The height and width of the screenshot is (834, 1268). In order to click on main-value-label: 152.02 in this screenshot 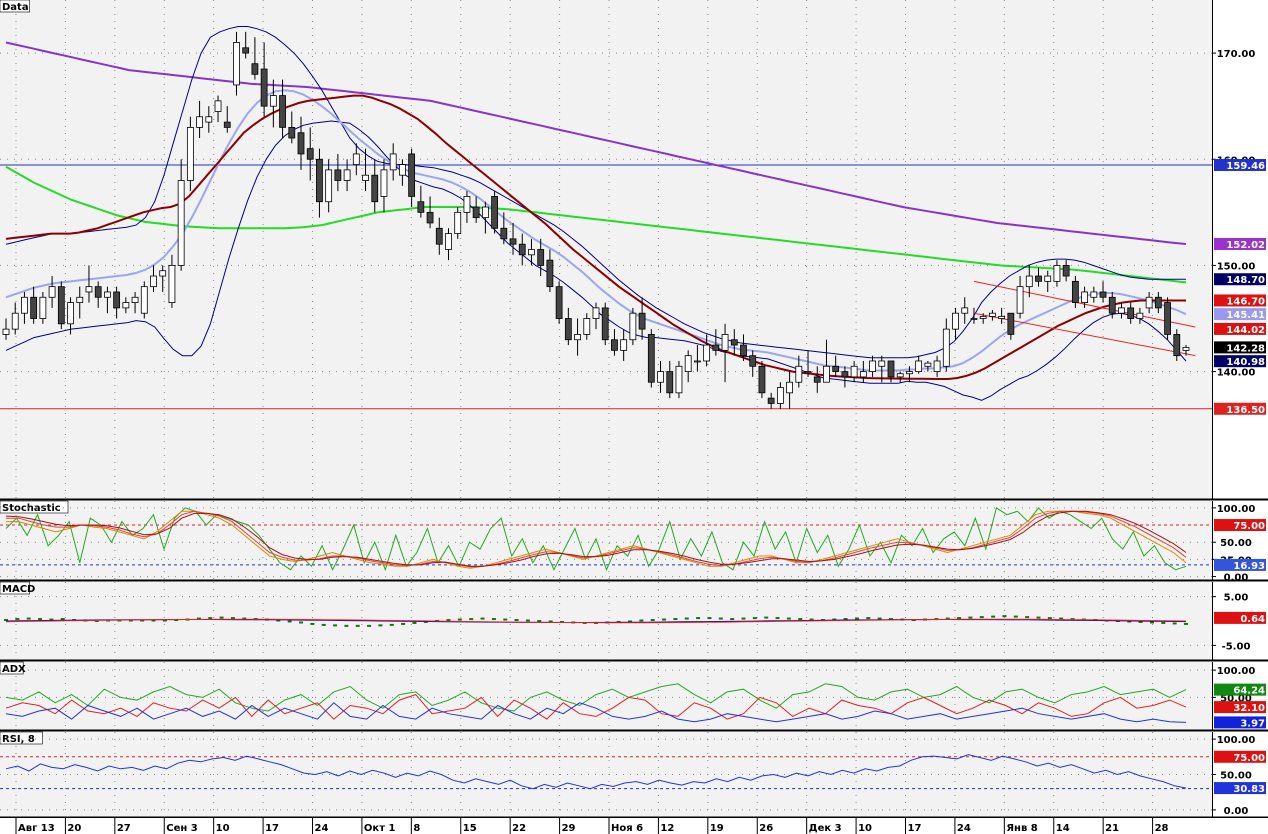, I will do `click(1245, 245)`.